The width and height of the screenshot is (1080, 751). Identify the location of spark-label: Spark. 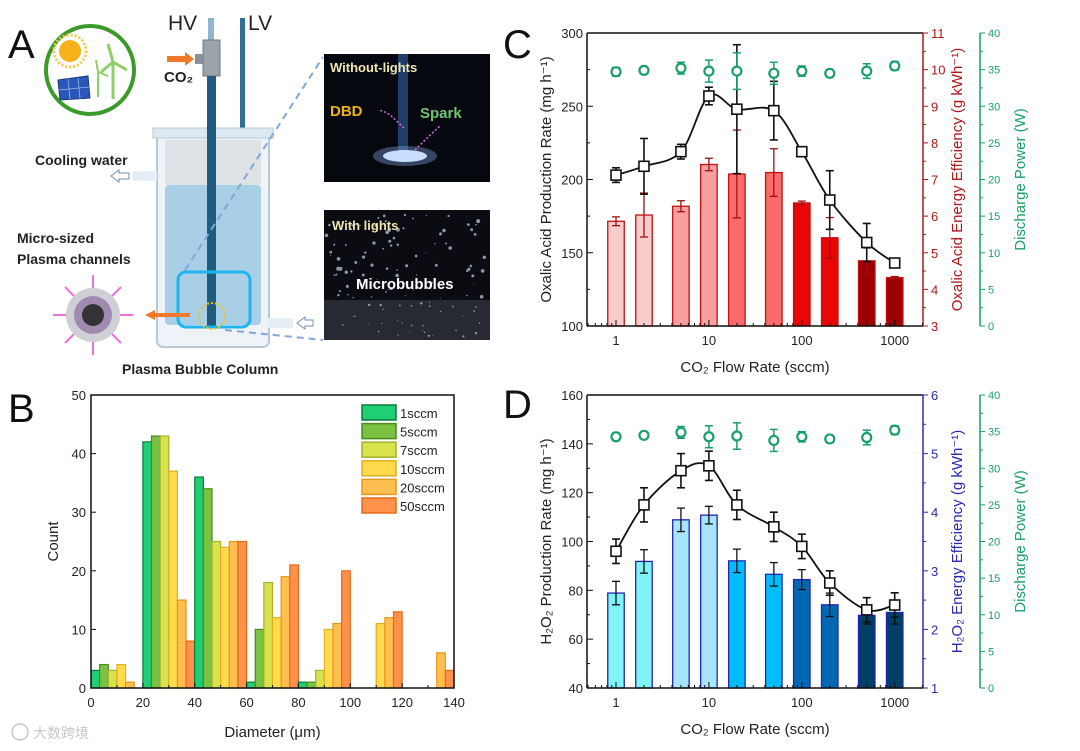
(441, 113).